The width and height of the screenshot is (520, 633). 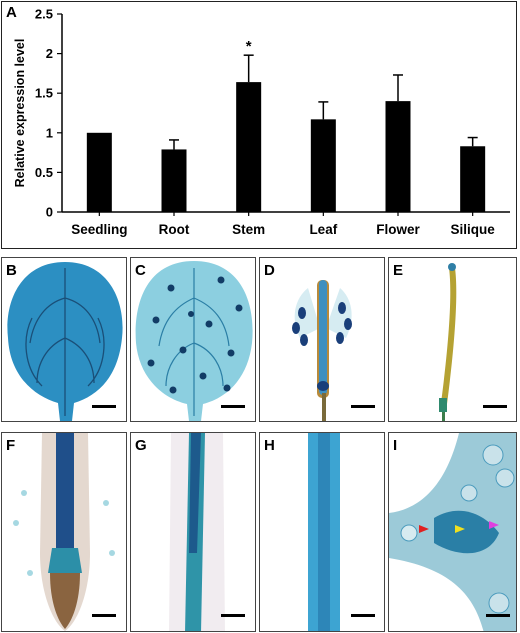 I want to click on panel-label-a: A, so click(x=11, y=12).